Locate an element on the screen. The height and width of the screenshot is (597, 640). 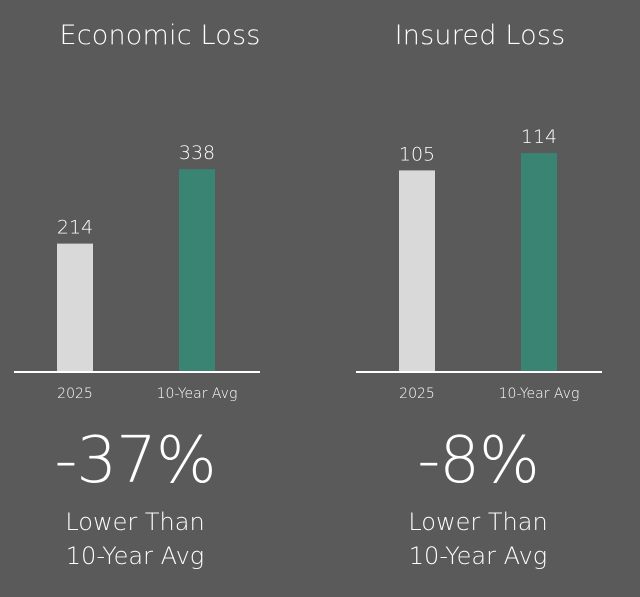
data-label: 114 is located at coordinates (539, 137).